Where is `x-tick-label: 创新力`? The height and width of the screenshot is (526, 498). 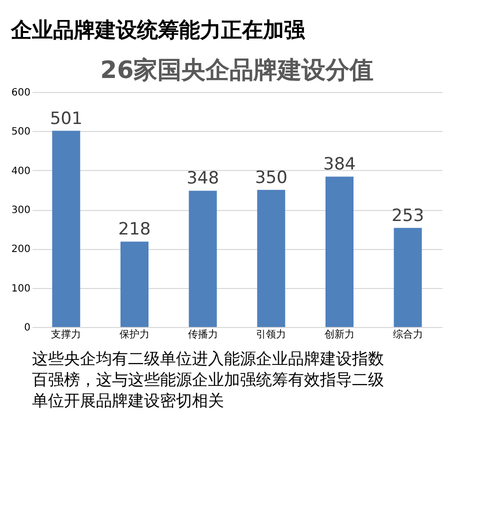 x-tick-label: 创新力 is located at coordinates (339, 334).